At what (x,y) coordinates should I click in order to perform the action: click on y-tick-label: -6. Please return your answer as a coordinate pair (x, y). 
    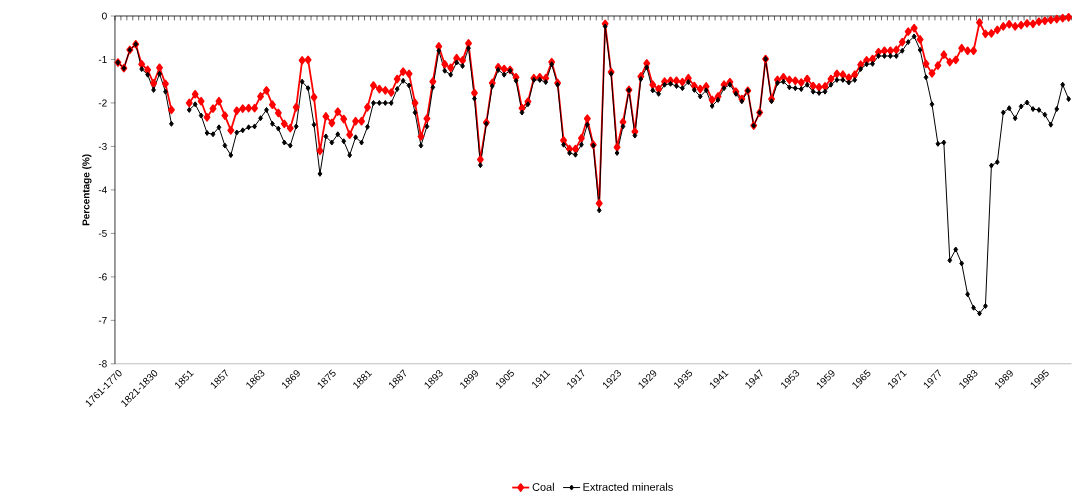
    Looking at the image, I should click on (102, 277).